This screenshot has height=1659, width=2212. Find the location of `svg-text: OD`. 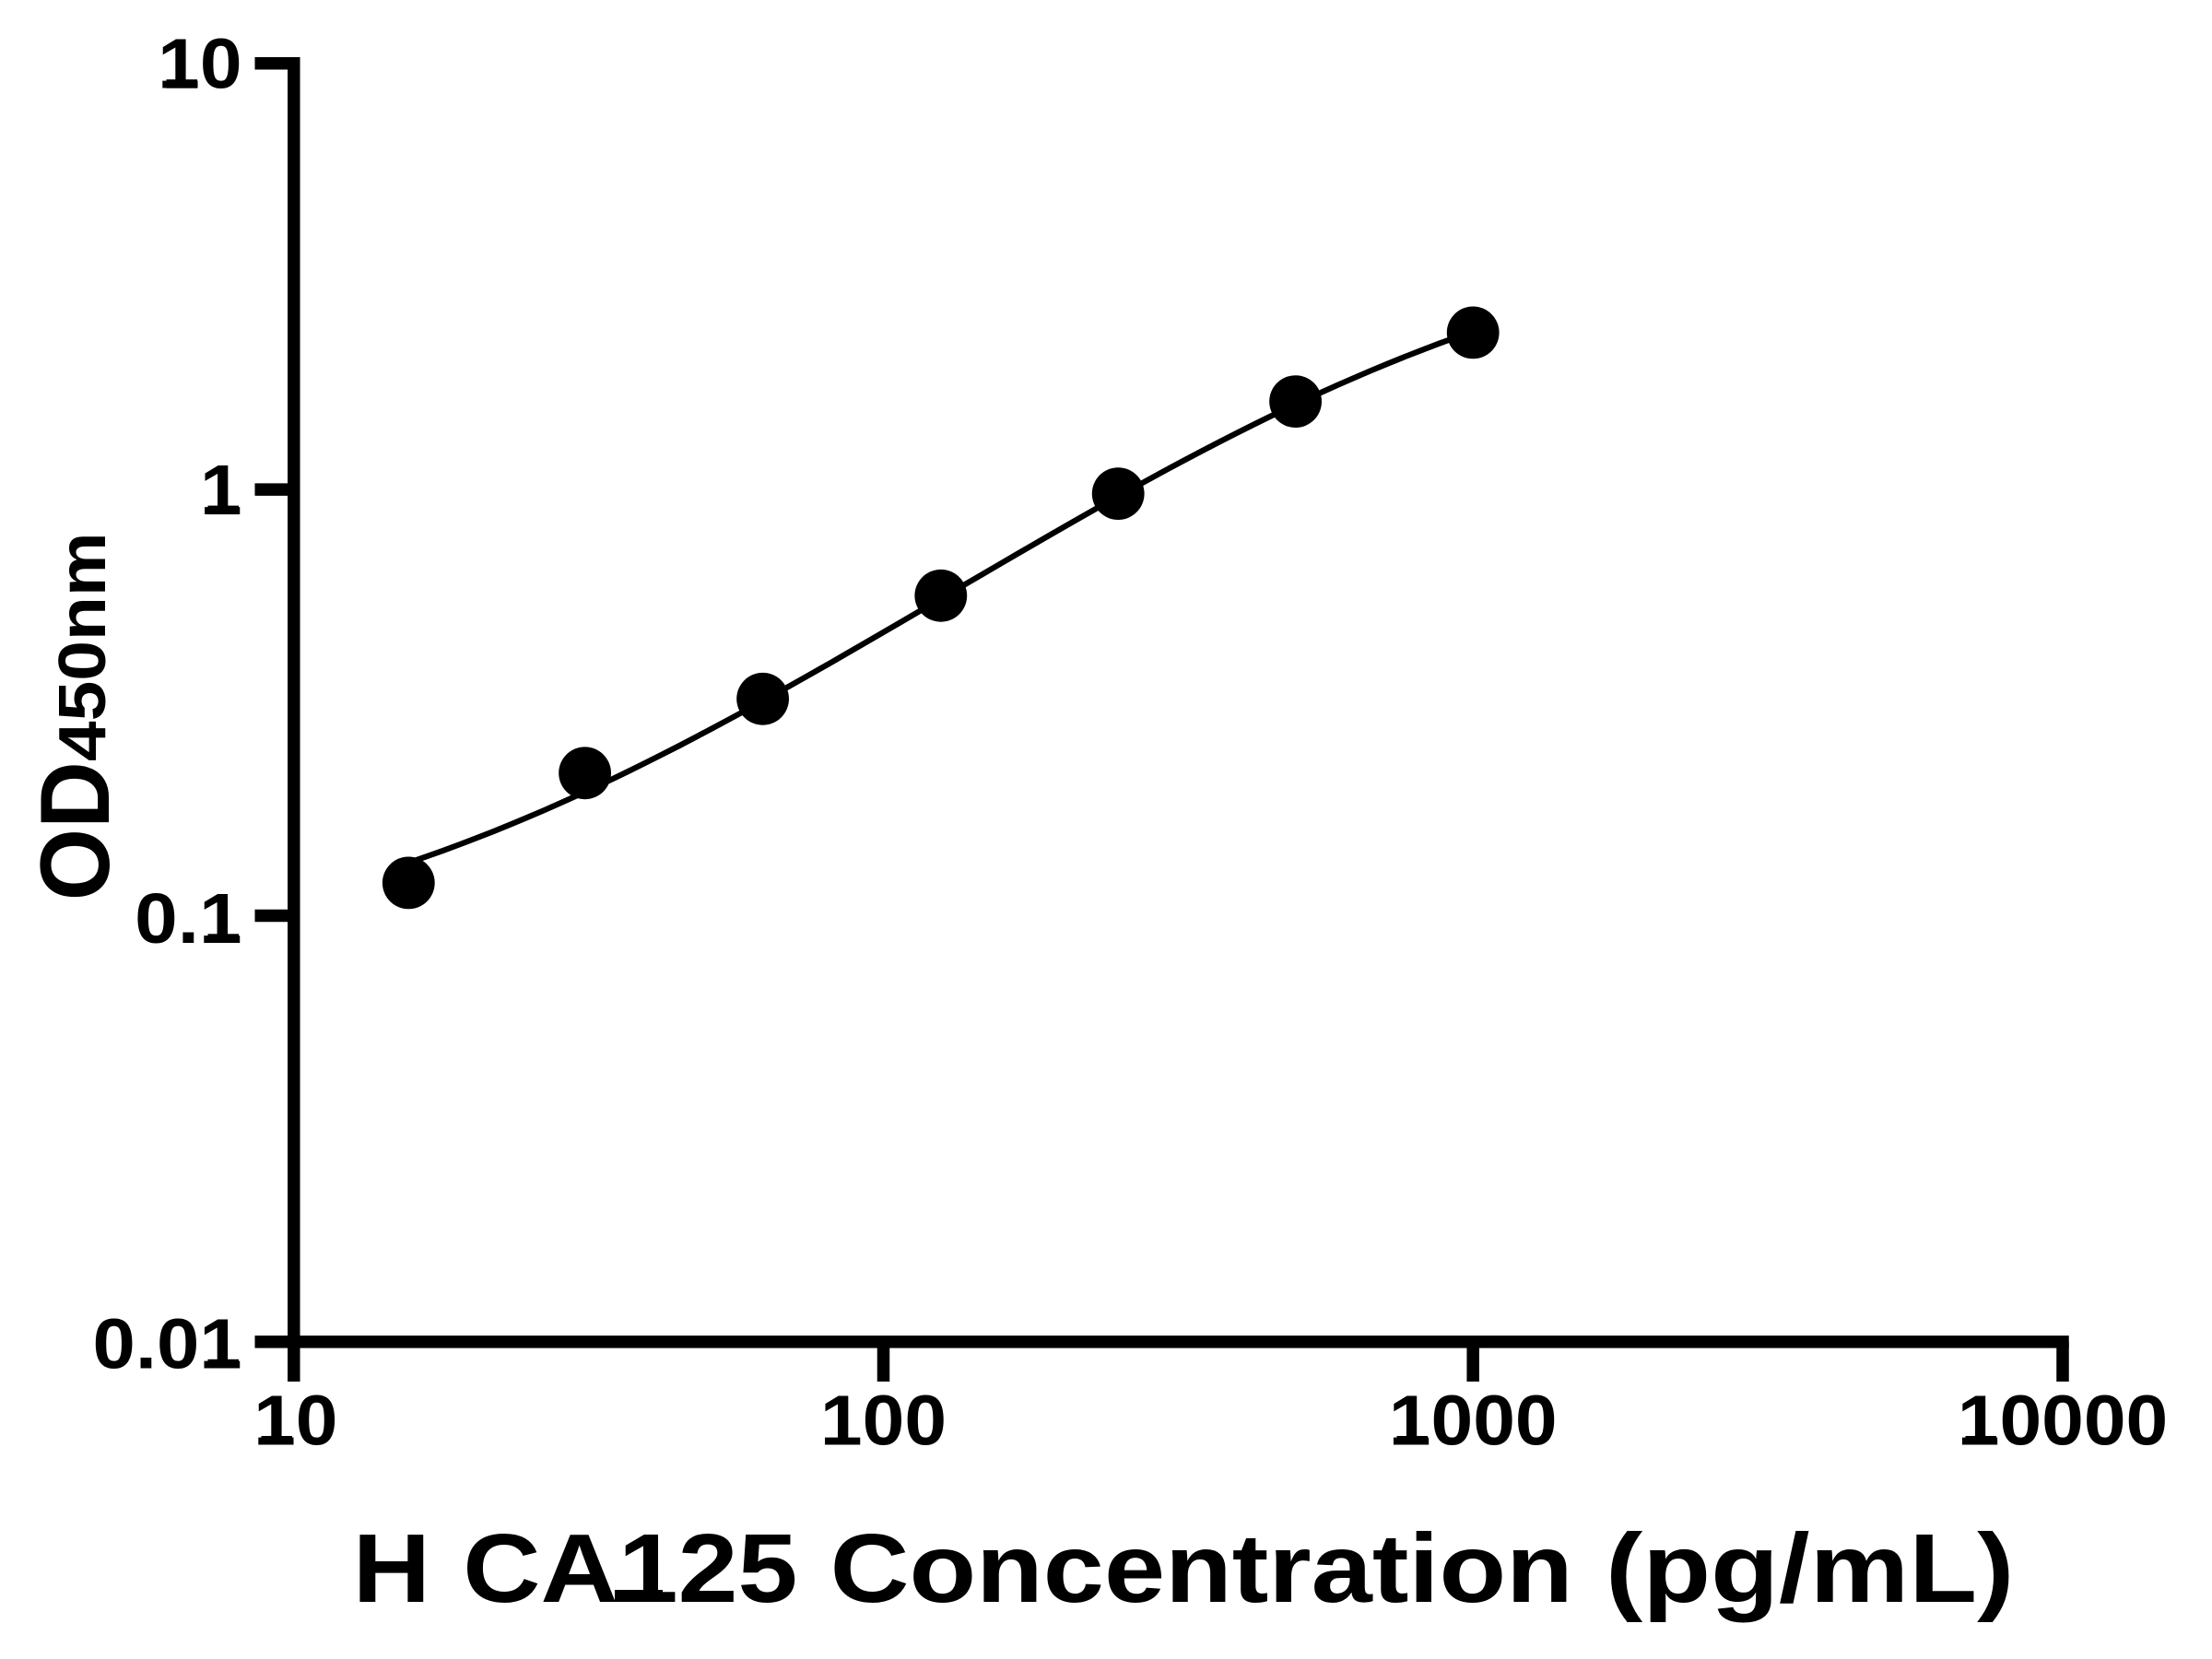

svg-text: OD is located at coordinates (74, 830).